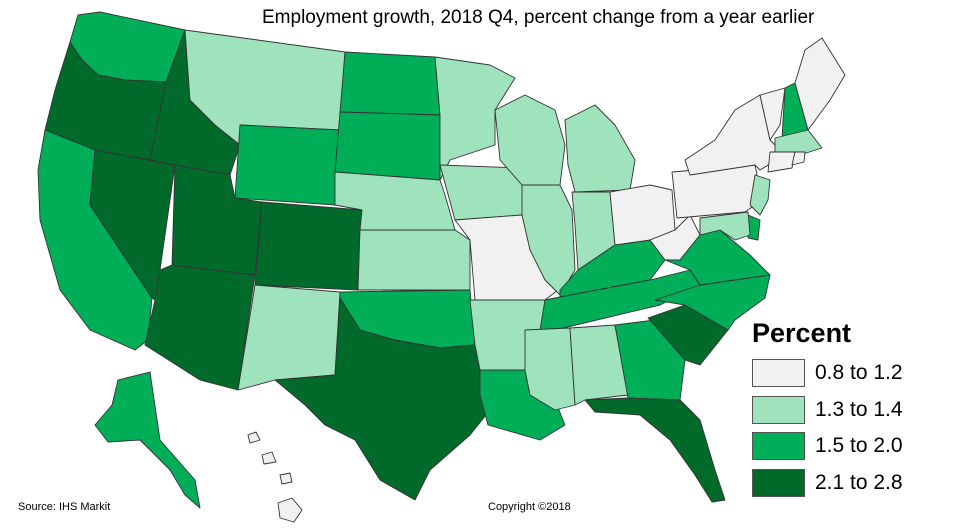 Image resolution: width=963 pixels, height=529 pixels. I want to click on state-wy, so click(287, 165).